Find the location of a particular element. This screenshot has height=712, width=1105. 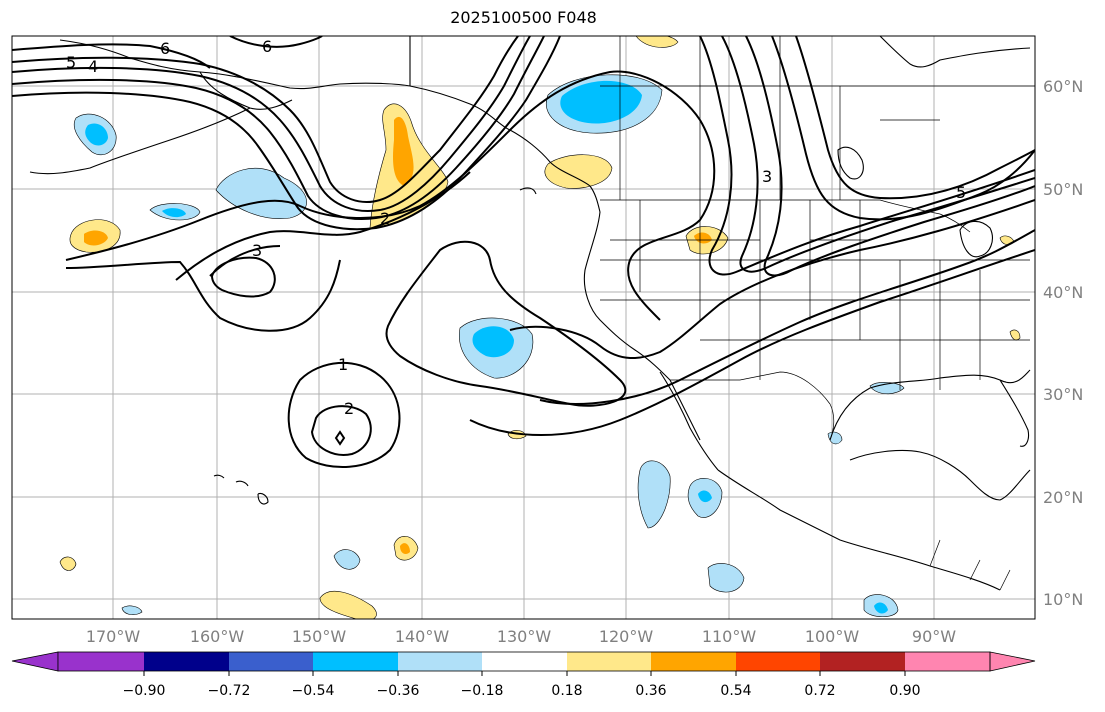

contour-small-diamond is located at coordinates (340, 438).